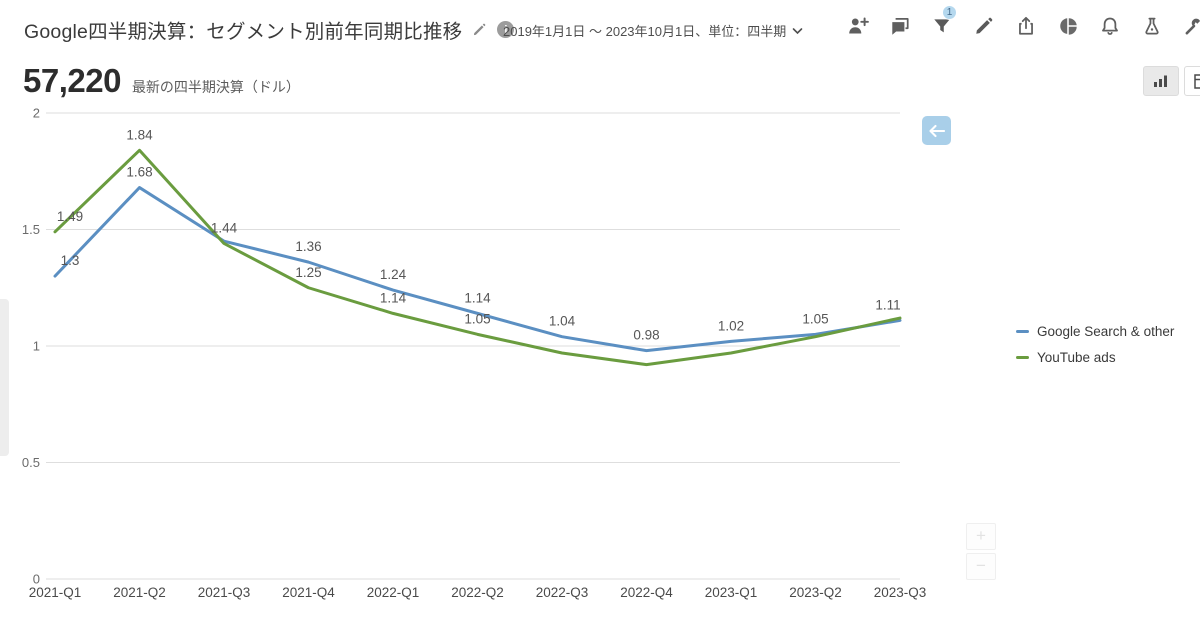 This screenshot has width=1200, height=622. Describe the element at coordinates (981, 566) in the screenshot. I see `zoom-out-button: −` at that location.